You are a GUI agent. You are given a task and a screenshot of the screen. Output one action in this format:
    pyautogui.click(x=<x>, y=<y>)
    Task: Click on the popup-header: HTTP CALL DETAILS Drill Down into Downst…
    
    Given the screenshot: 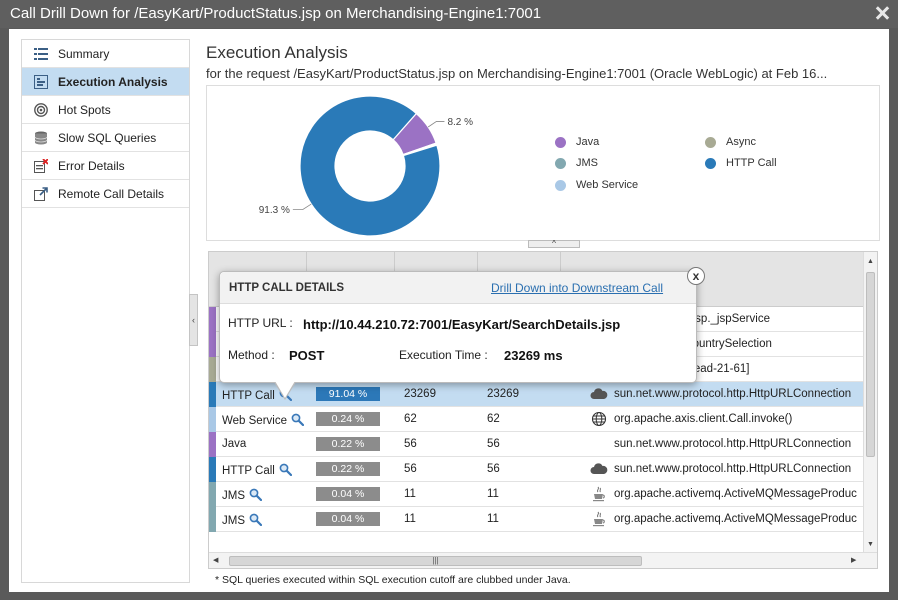 What is the action you would take?
    pyautogui.click(x=458, y=288)
    